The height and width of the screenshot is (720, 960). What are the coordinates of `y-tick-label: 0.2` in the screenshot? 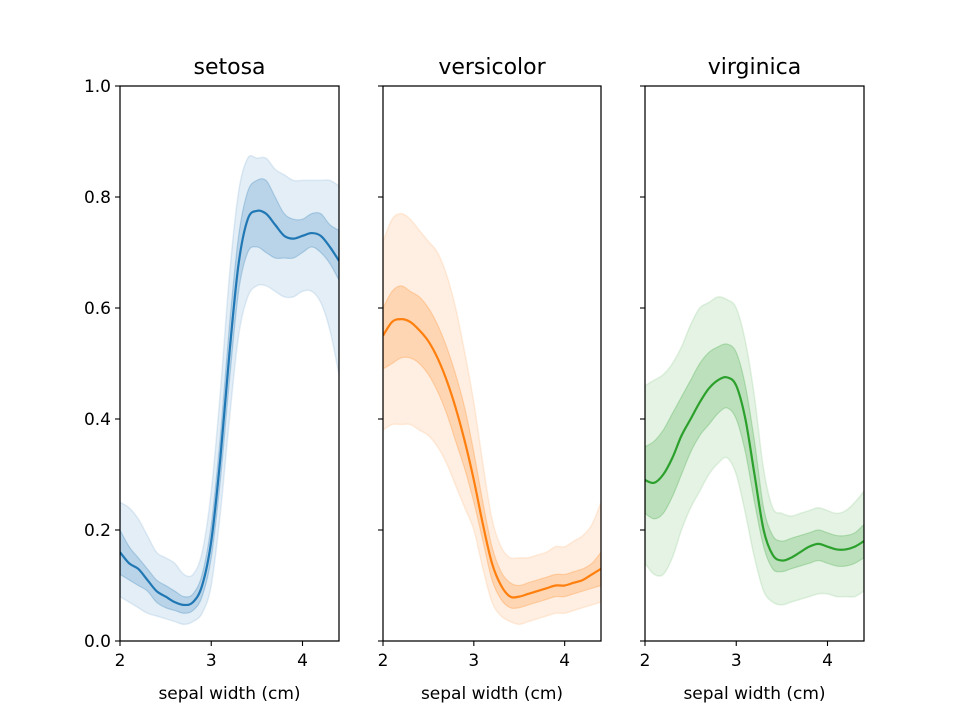 It's located at (97, 531).